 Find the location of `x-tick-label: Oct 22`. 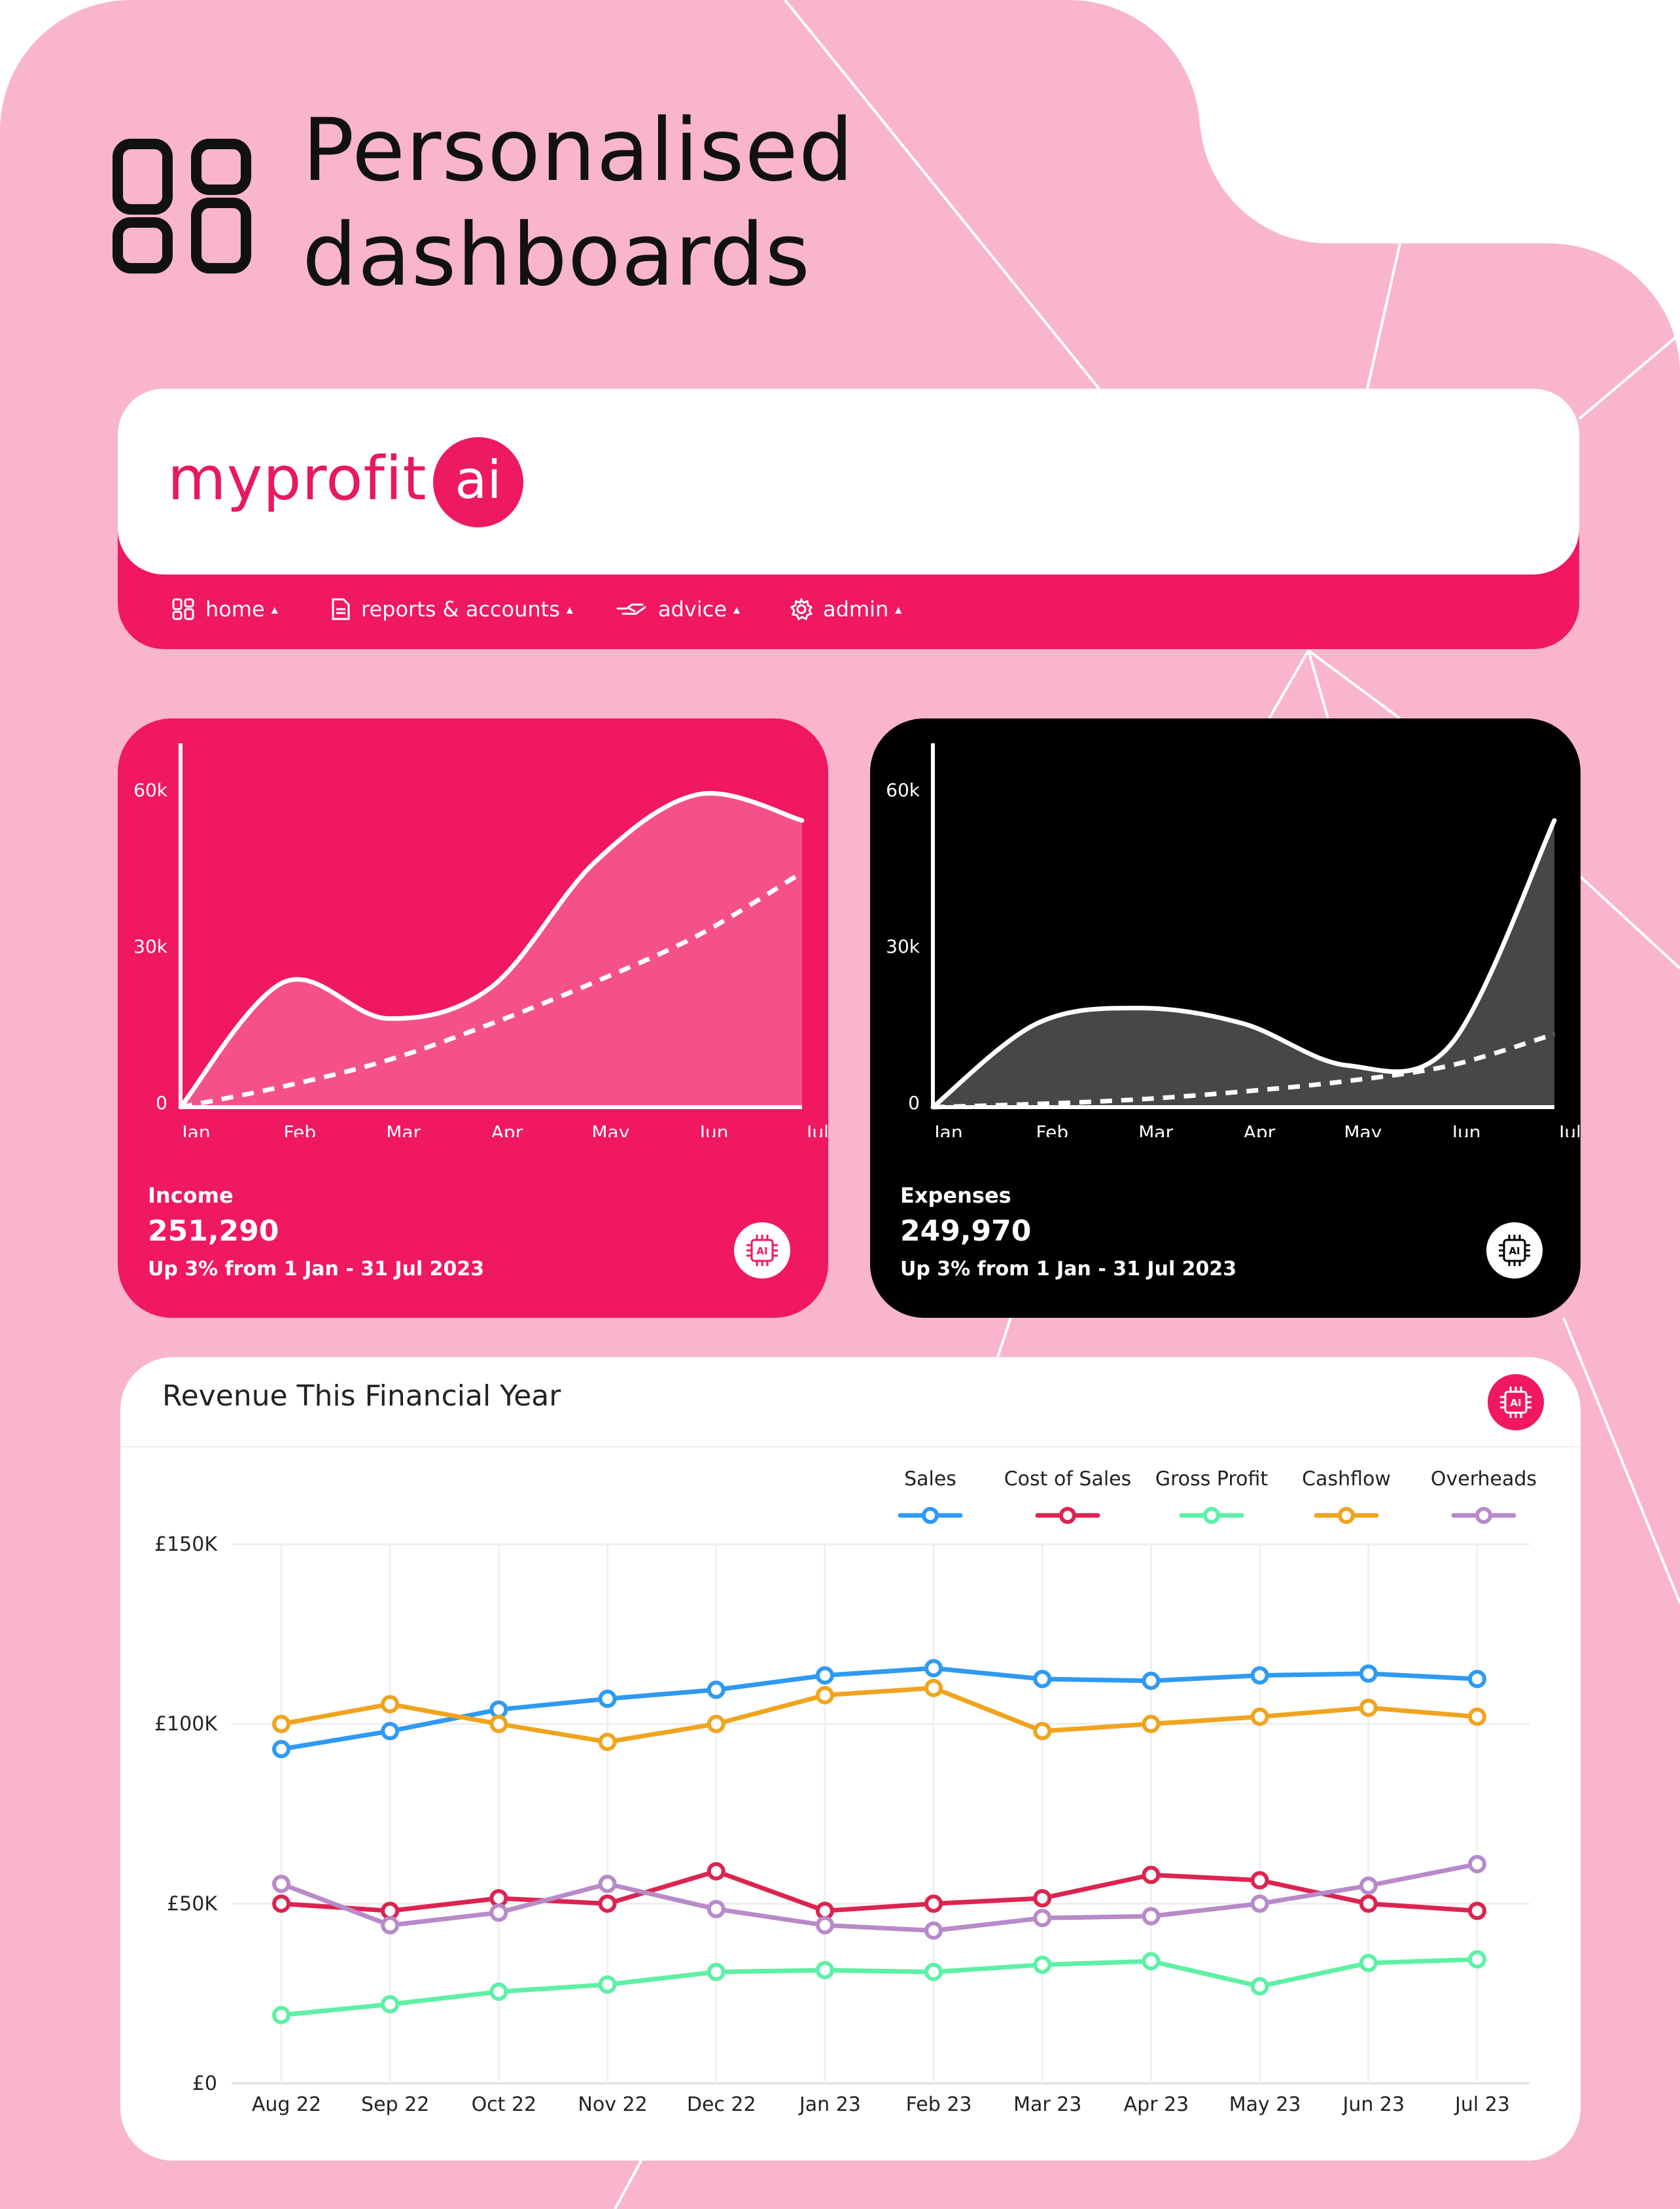

x-tick-label: Oct 22 is located at coordinates (504, 2104).